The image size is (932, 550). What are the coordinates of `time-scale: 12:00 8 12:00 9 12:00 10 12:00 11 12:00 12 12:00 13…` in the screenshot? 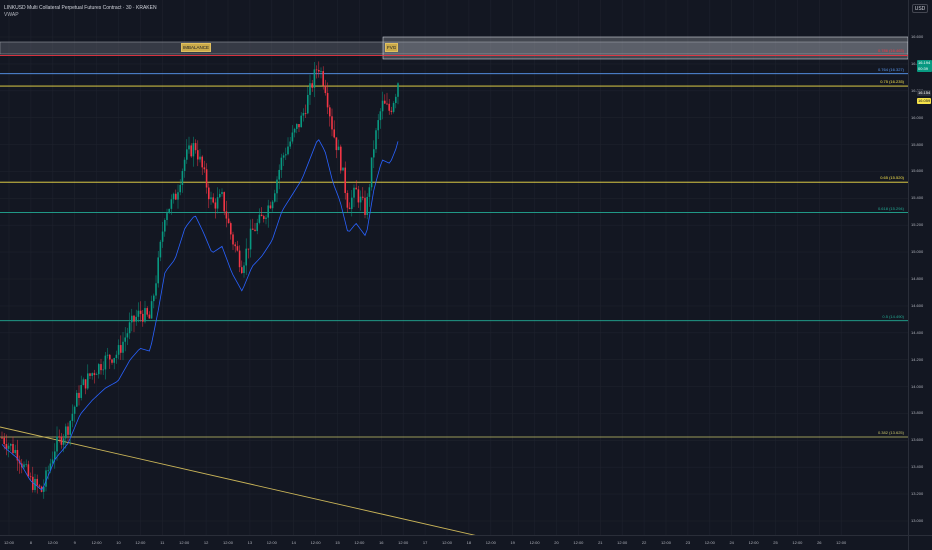 It's located at (454, 542).